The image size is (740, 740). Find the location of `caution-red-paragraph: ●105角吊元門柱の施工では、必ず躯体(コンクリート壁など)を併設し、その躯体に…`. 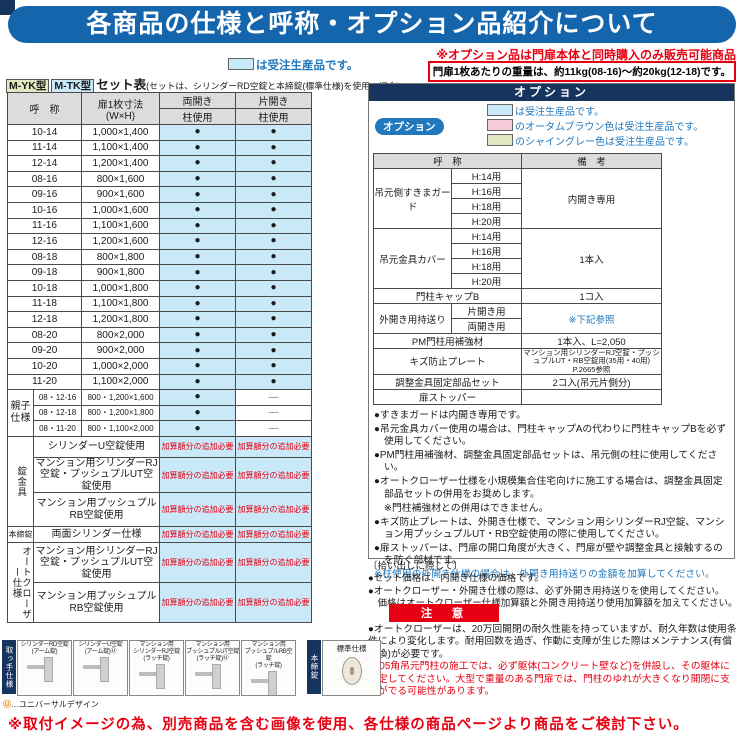

caution-red-paragraph: ●105角吊元門柱の施工では、必ず躯体(コンクリート壁など)を併設し、その躯体に… is located at coordinates (549, 679).